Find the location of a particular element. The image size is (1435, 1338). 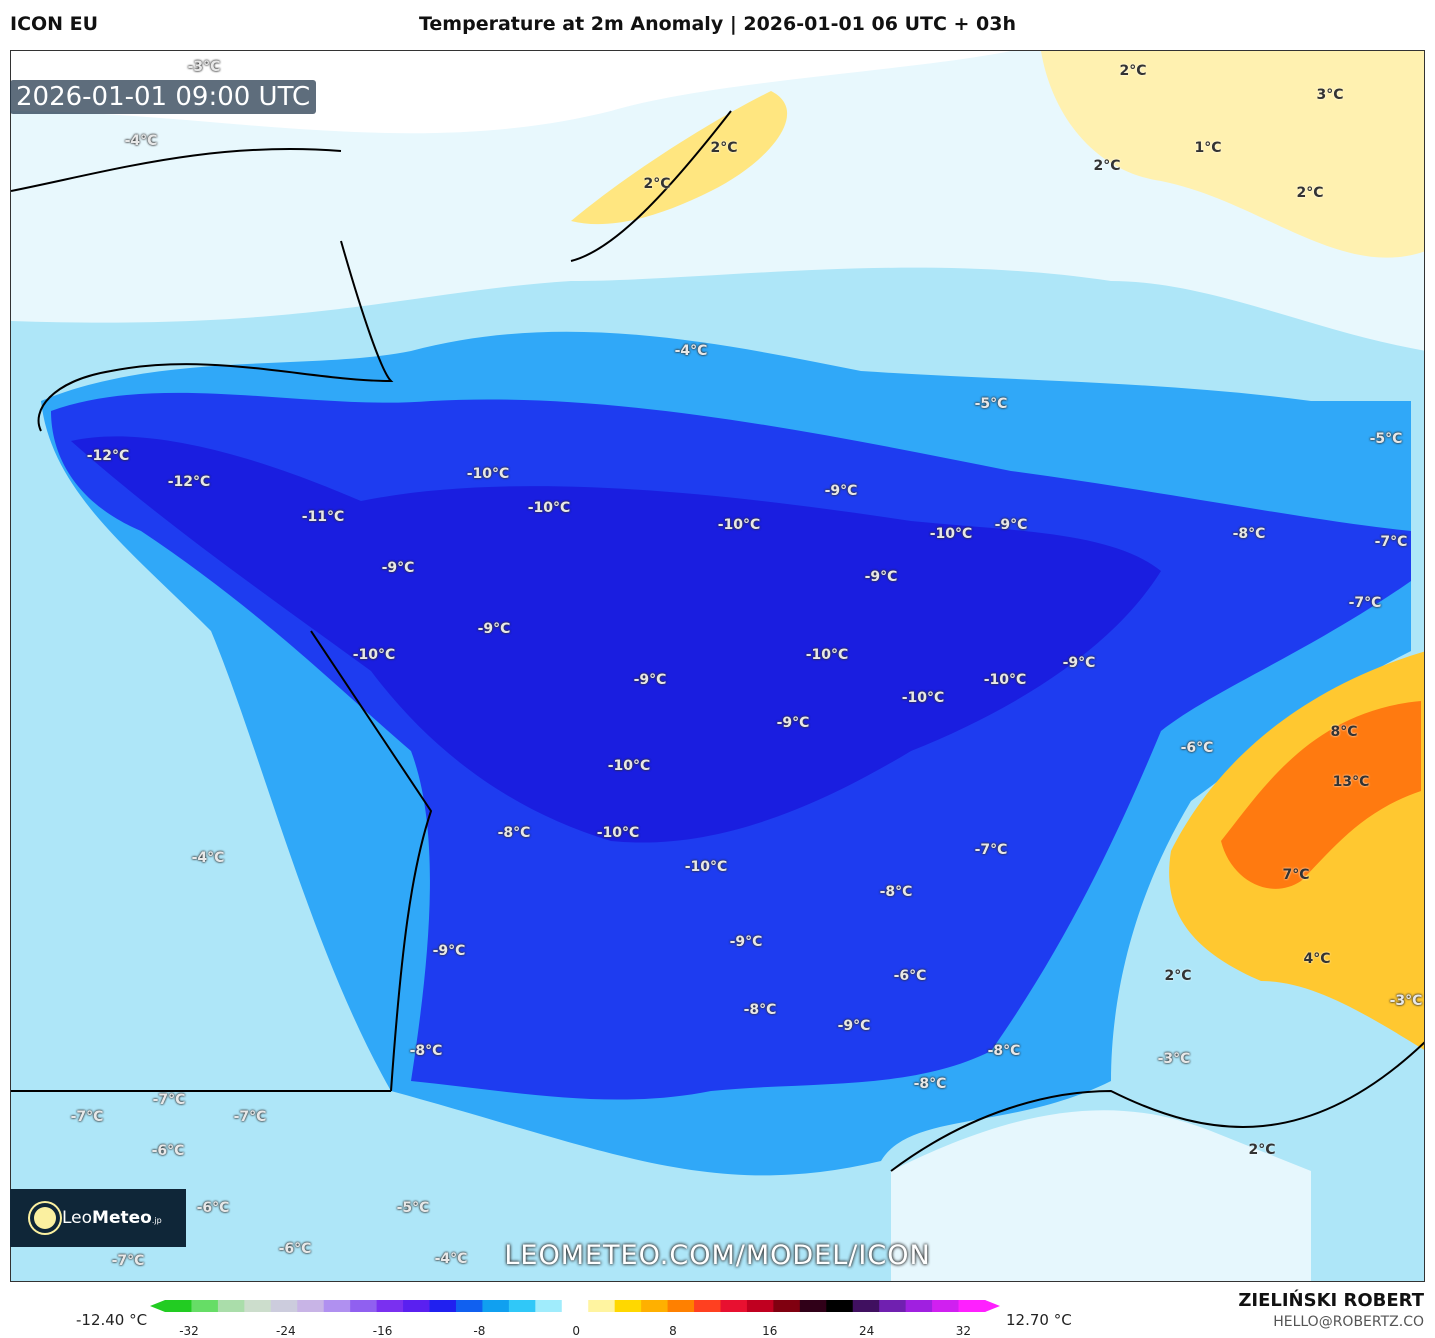

colorbar-tick: 16 is located at coordinates (770, 1331).